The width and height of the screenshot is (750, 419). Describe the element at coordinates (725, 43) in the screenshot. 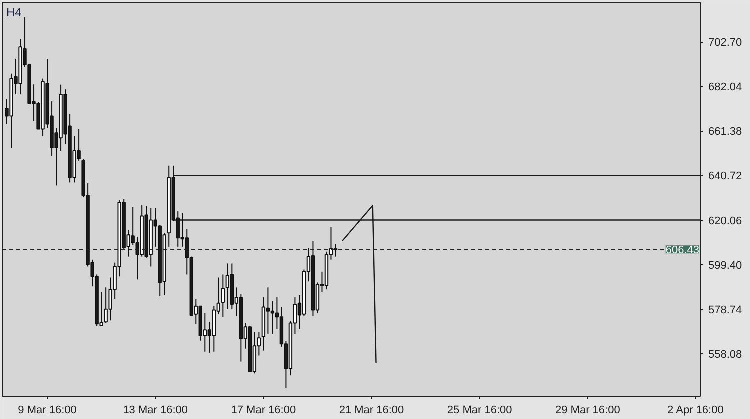

I see `y-tick-label: 702.70` at that location.